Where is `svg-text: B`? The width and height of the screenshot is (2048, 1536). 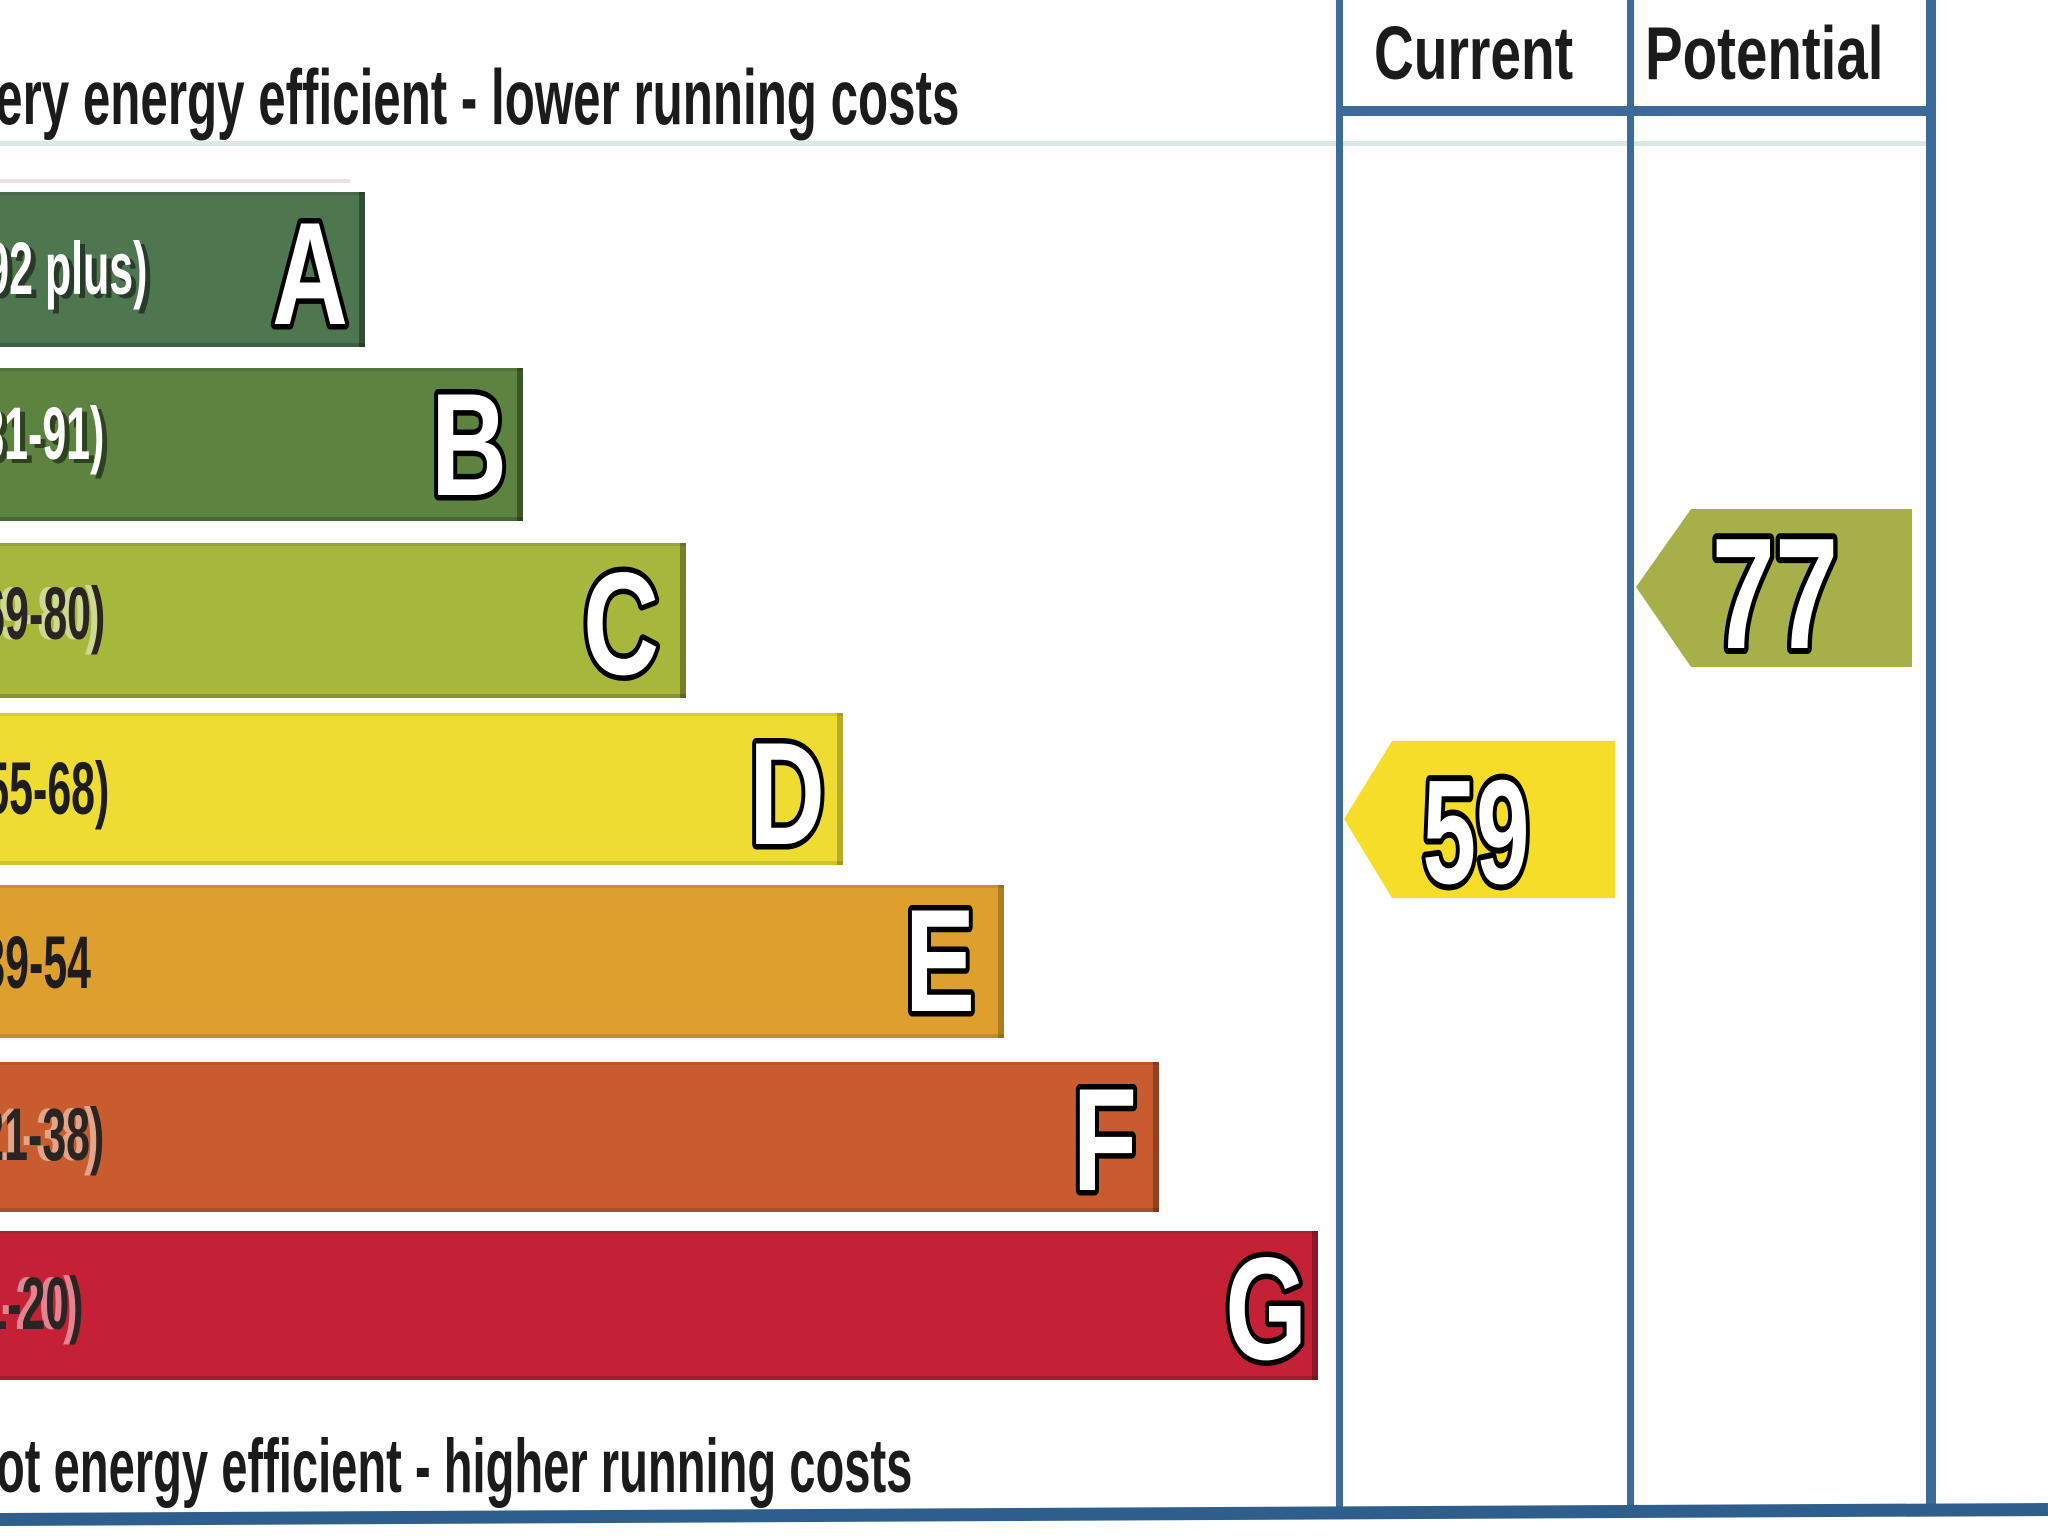 svg-text: B is located at coordinates (469, 444).